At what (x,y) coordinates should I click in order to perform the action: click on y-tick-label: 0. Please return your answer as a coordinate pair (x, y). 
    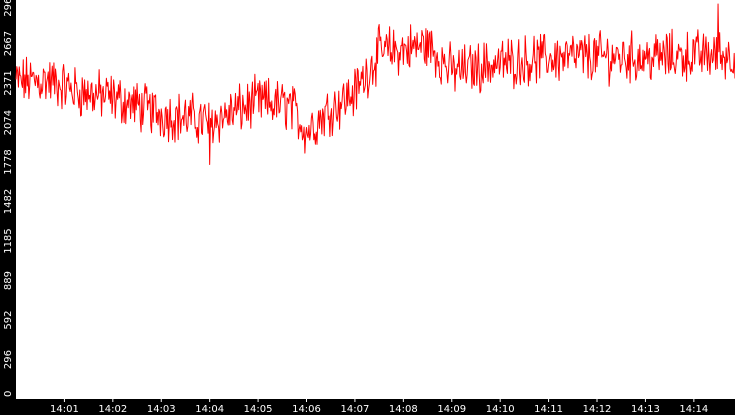
    Looking at the image, I should click on (8, 394).